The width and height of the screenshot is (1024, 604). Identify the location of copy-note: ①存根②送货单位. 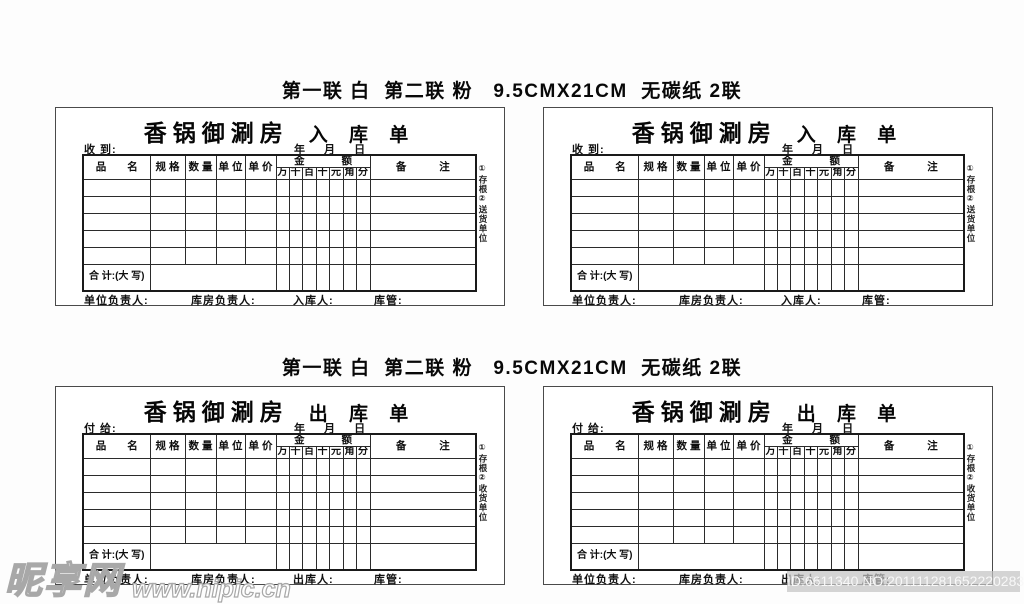
(483, 203).